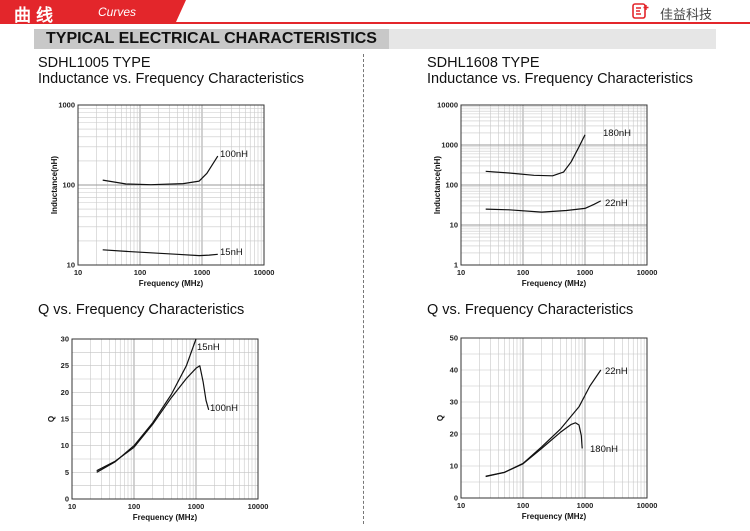  What do you see at coordinates (483, 63) in the screenshot?
I see `right-type-label: SDHL1608 TYPE` at bounding box center [483, 63].